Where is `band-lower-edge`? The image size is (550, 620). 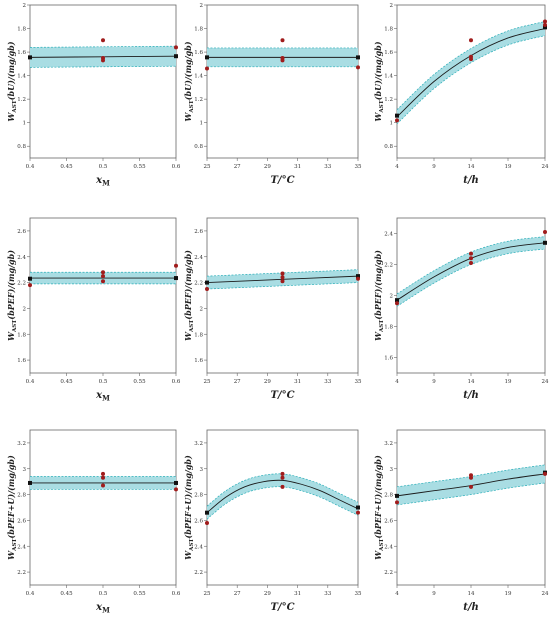 band-lower-edge is located at coordinates (471, 80).